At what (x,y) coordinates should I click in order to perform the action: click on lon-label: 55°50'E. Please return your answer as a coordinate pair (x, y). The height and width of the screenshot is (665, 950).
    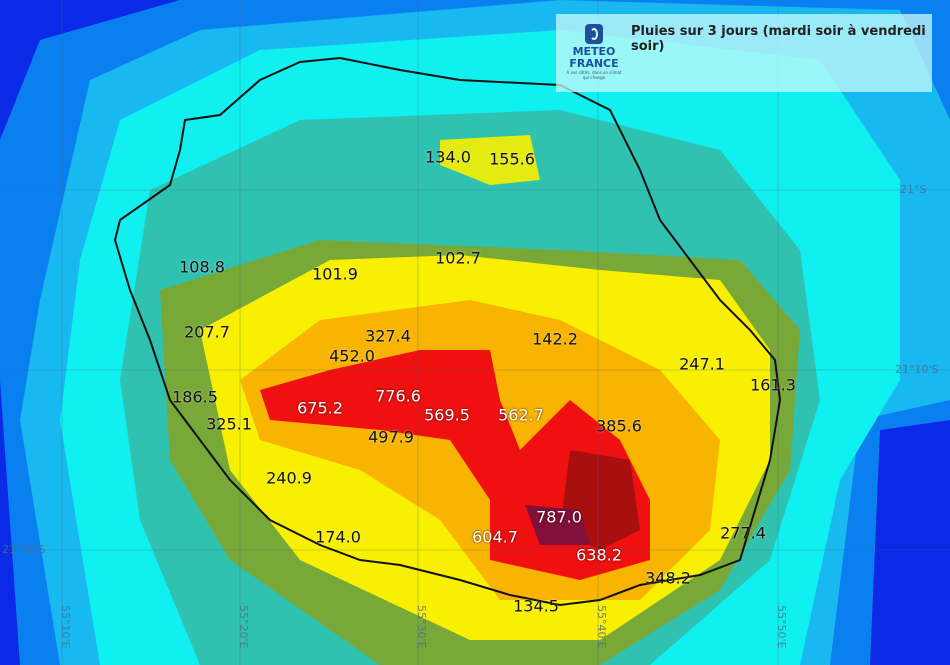
    Looking at the image, I should click on (781, 627).